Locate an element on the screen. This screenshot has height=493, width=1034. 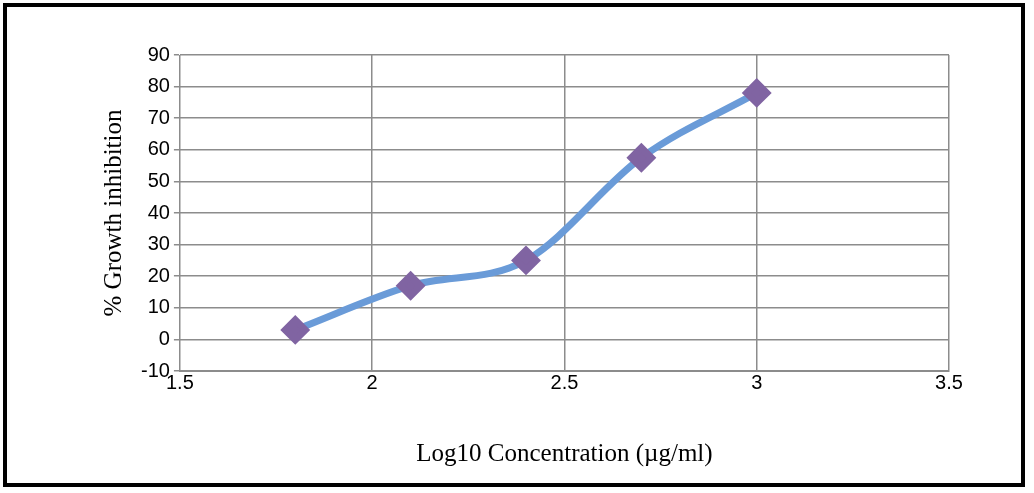
y-tick-label: 70 is located at coordinates (158, 116).